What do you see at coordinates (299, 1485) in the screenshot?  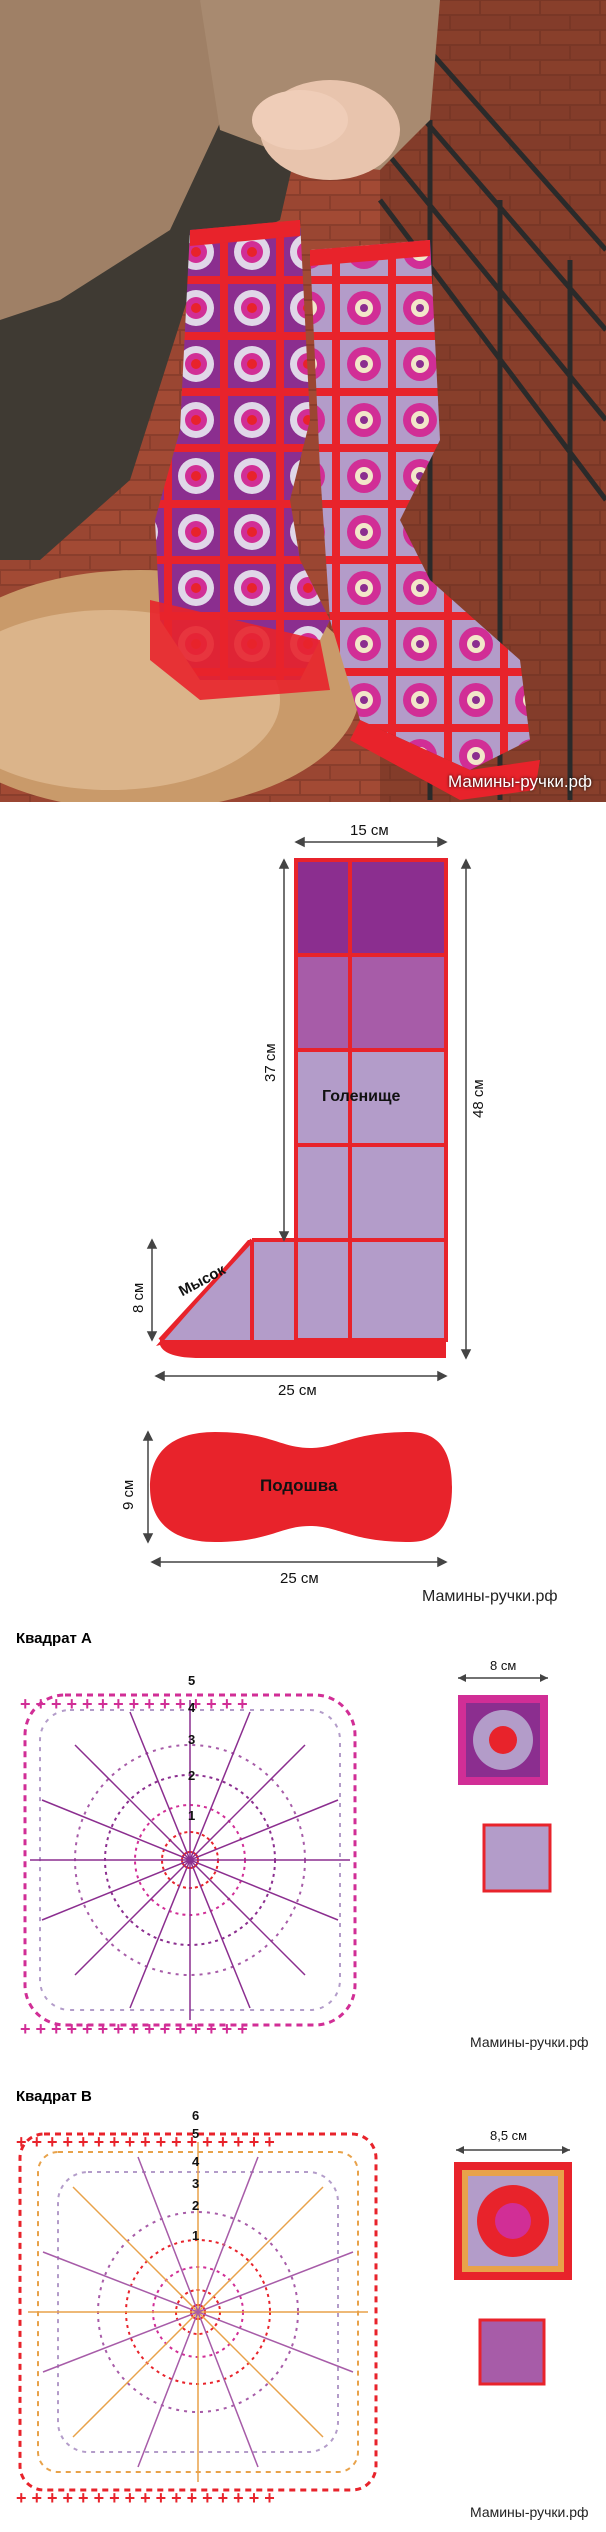 I see `sole-label: Подошва` at bounding box center [299, 1485].